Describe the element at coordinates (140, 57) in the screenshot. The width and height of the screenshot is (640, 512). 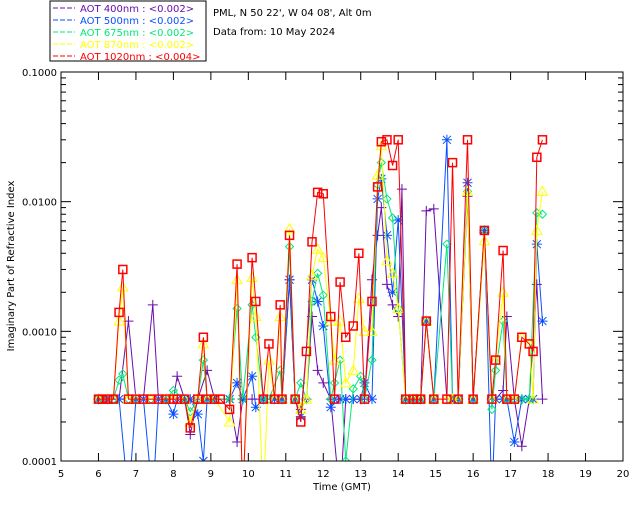
I see `legend-label-4: AOT 1020nm : <0.004>` at that location.